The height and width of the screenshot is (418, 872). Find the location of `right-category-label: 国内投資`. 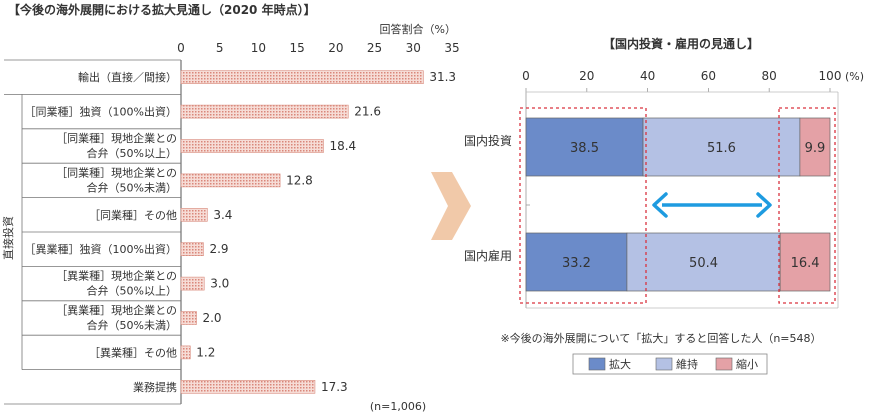

right-category-label: 国内投資 is located at coordinates (488, 140).